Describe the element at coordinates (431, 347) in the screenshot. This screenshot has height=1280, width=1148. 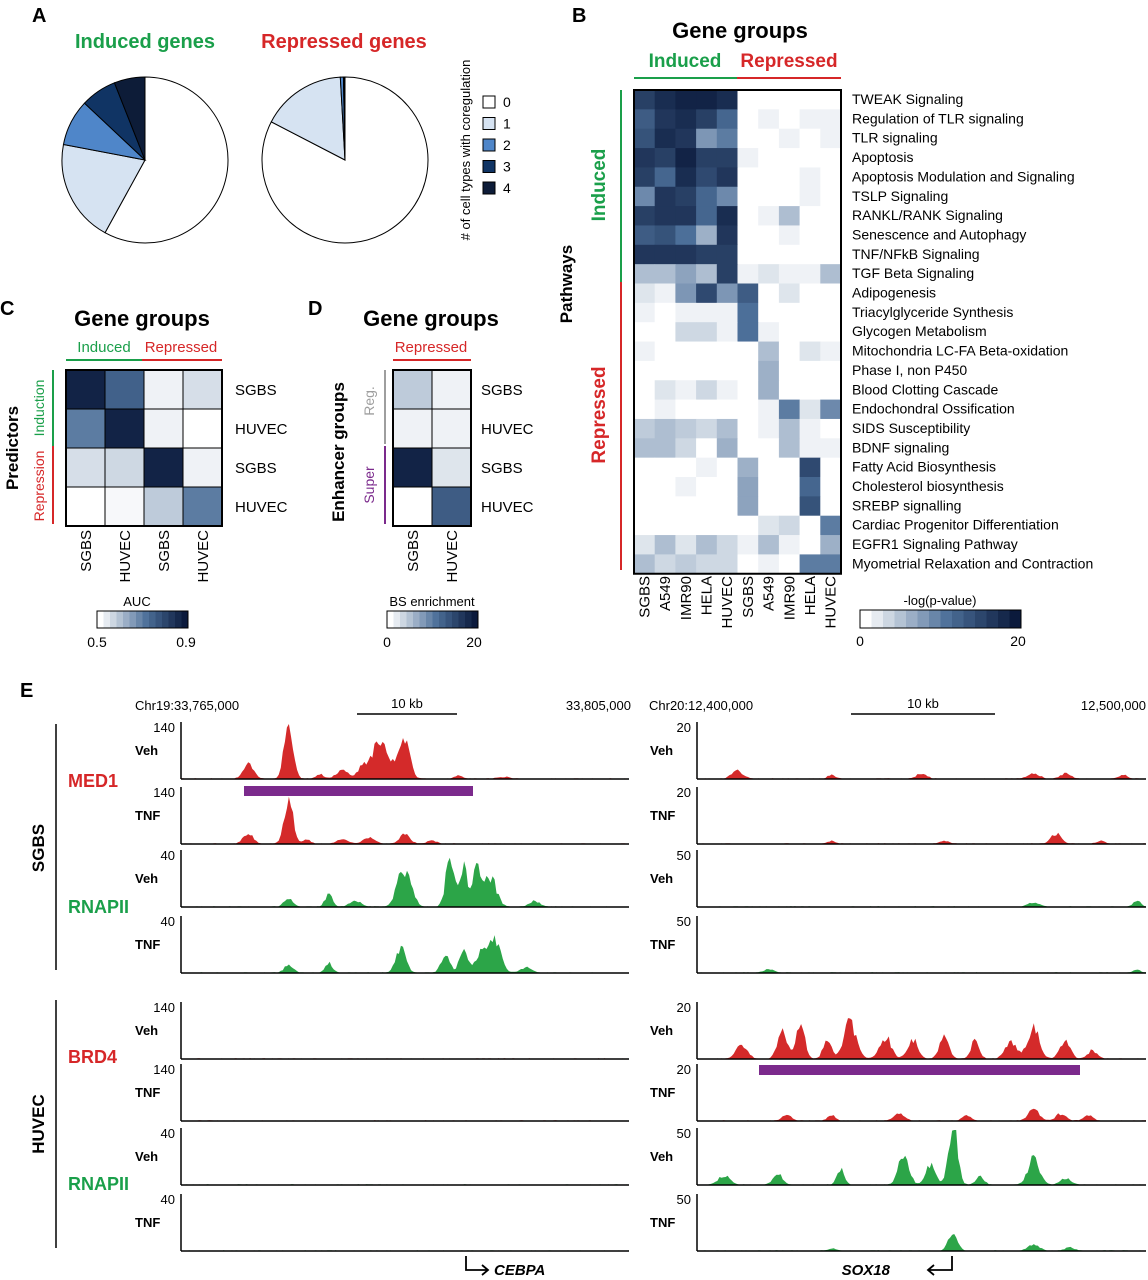
I see `heatmap-d-col-group-repressed: Repressed` at that location.